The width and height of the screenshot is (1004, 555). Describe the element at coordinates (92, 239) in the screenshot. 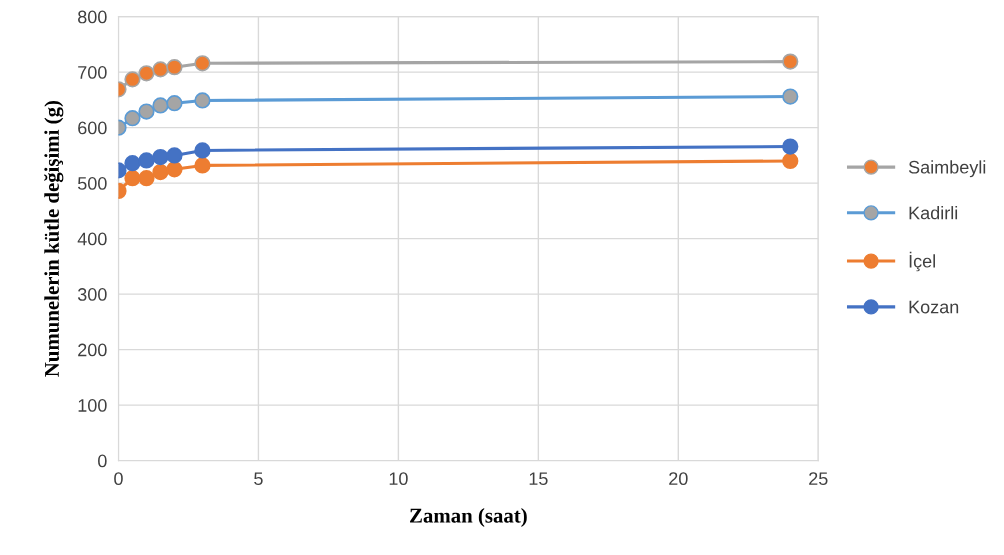

I see `y-tick-label: 400` at that location.